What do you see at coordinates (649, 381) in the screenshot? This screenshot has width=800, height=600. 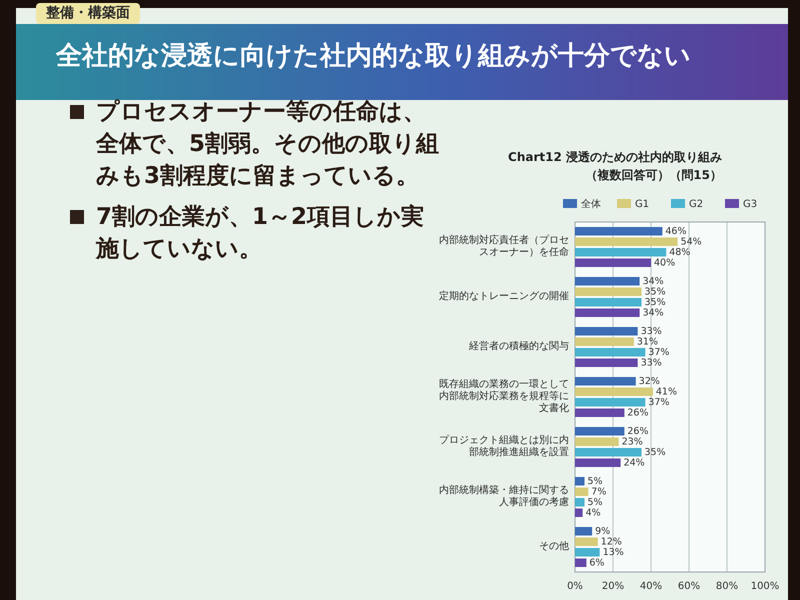 I see `data-label: 32%` at bounding box center [649, 381].